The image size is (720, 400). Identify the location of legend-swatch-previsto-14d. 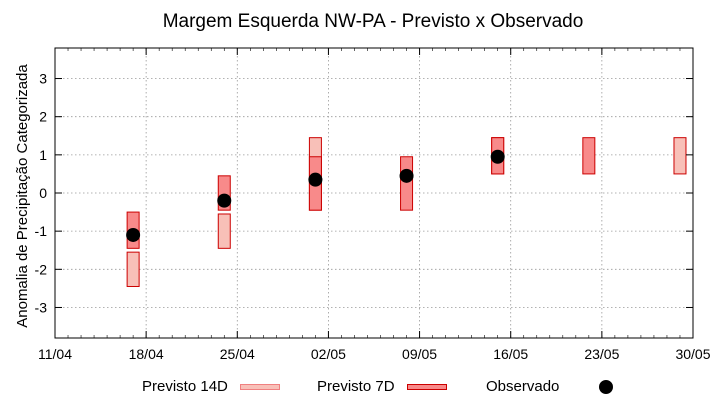
(259, 386).